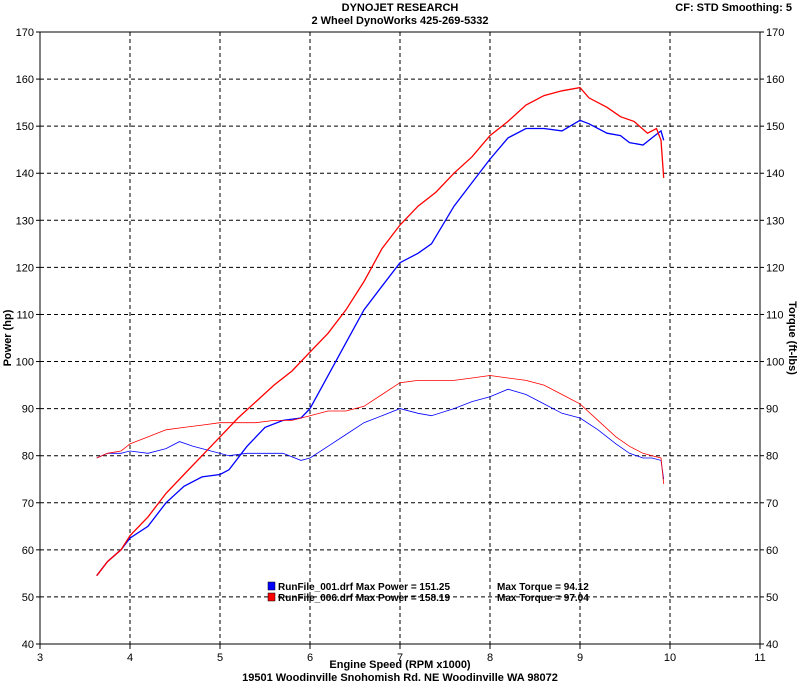  Describe the element at coordinates (580, 658) in the screenshot. I see `x-tick-label: 9` at that location.